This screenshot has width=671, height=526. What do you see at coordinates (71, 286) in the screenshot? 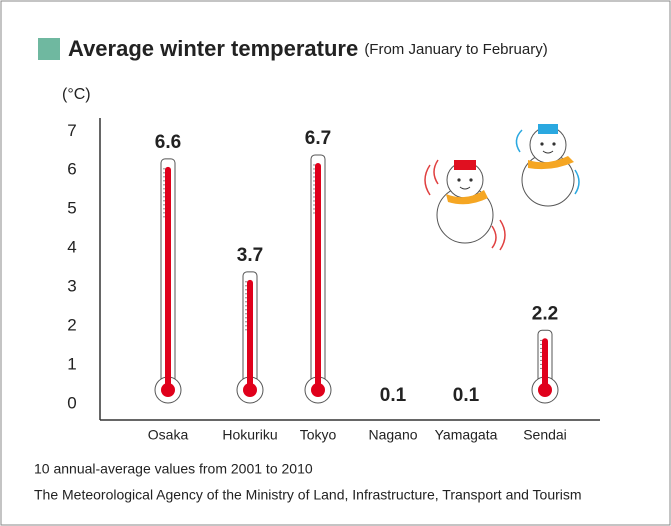
I see `y-tick-label: 3` at bounding box center [71, 286].